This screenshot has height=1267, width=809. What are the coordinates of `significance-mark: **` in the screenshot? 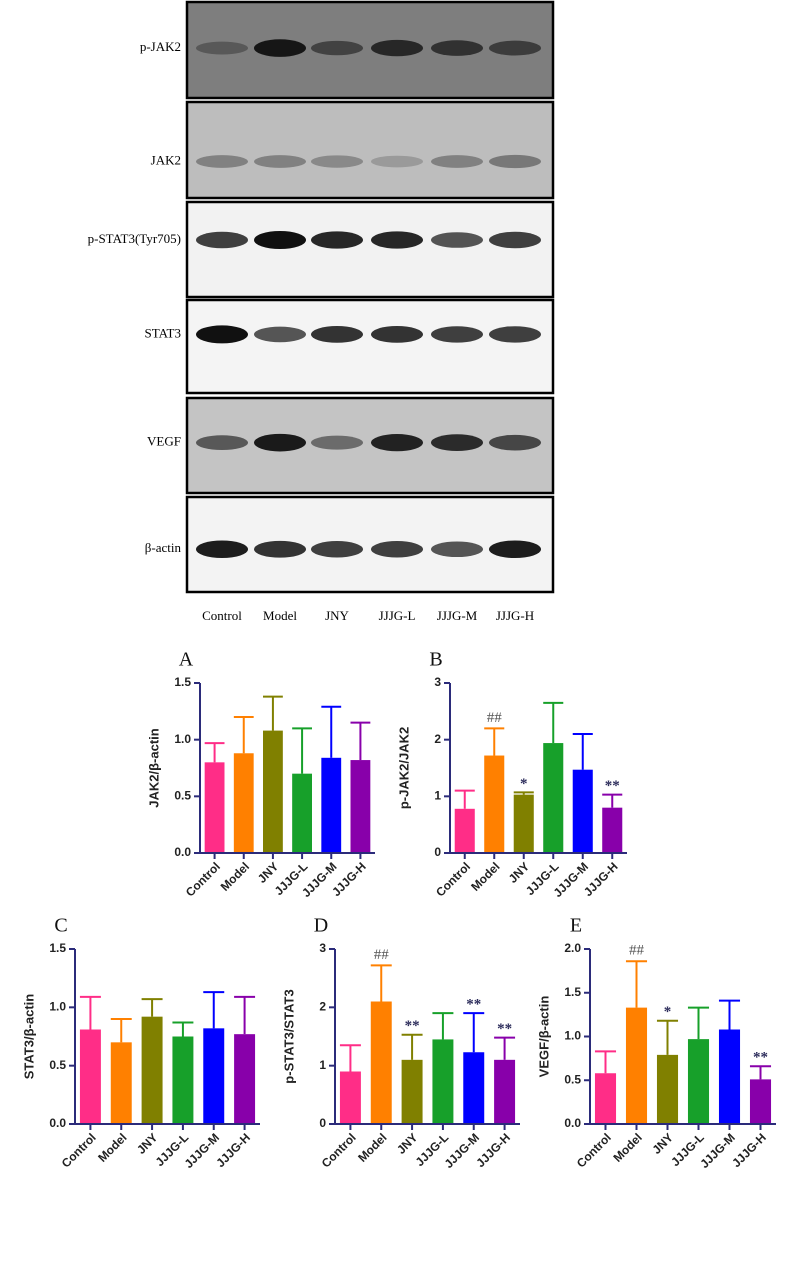 It's located at (612, 786).